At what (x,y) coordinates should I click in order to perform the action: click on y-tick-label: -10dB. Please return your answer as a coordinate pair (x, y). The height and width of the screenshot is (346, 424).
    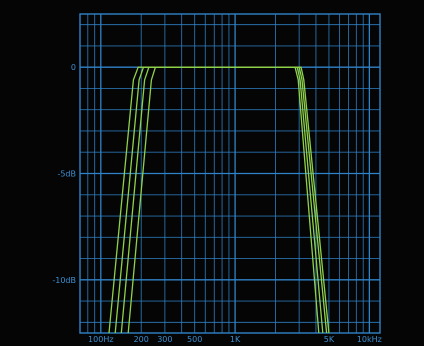
    Looking at the image, I should click on (64, 280).